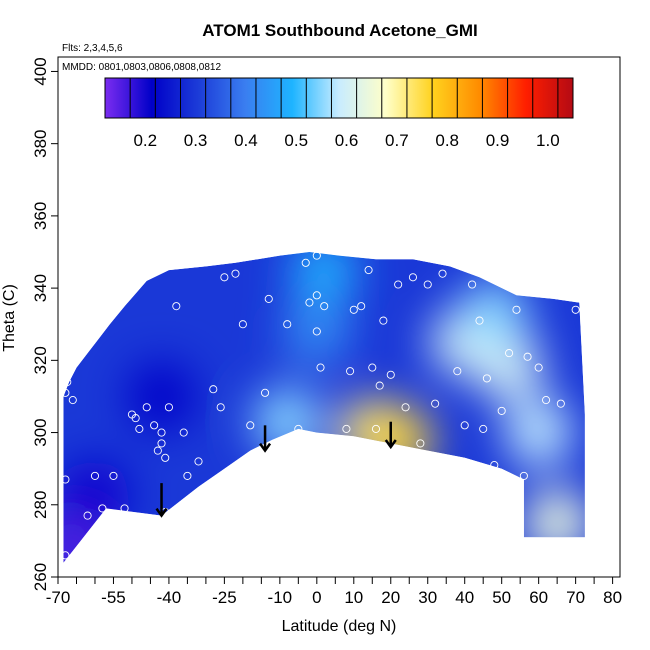 This screenshot has width=650, height=650. I want to click on x-tick-label: -40, so click(169, 597).